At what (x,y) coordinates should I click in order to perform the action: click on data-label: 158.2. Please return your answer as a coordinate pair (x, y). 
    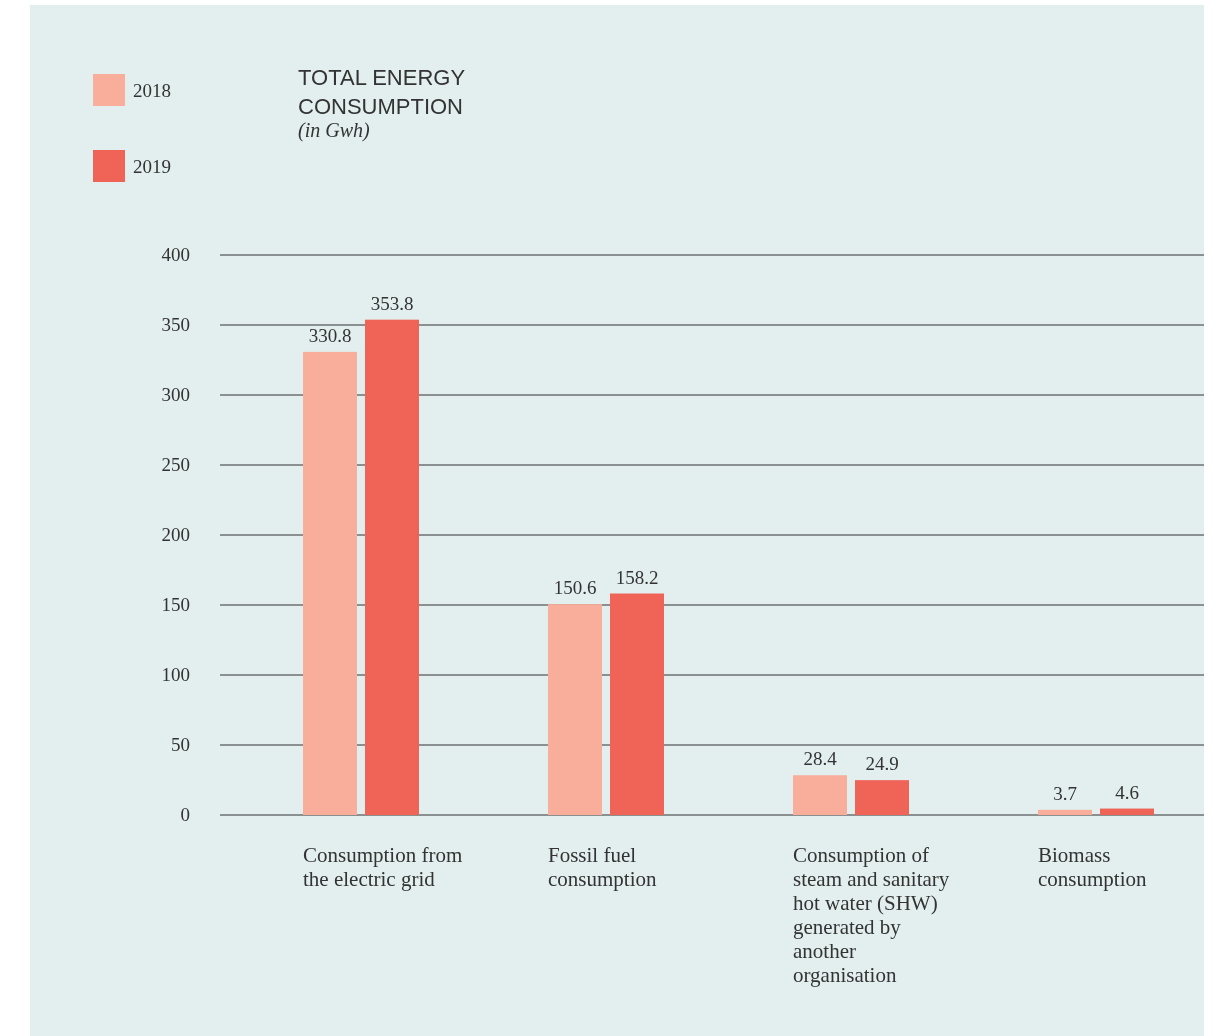
    Looking at the image, I should click on (637, 577).